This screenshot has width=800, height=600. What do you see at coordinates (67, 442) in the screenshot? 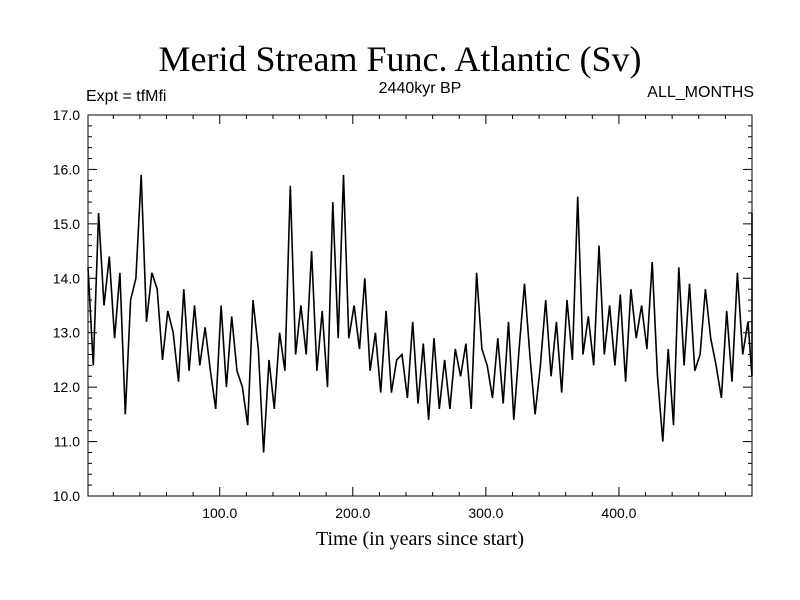
I see `y-tick-label: 11.0` at bounding box center [67, 442].